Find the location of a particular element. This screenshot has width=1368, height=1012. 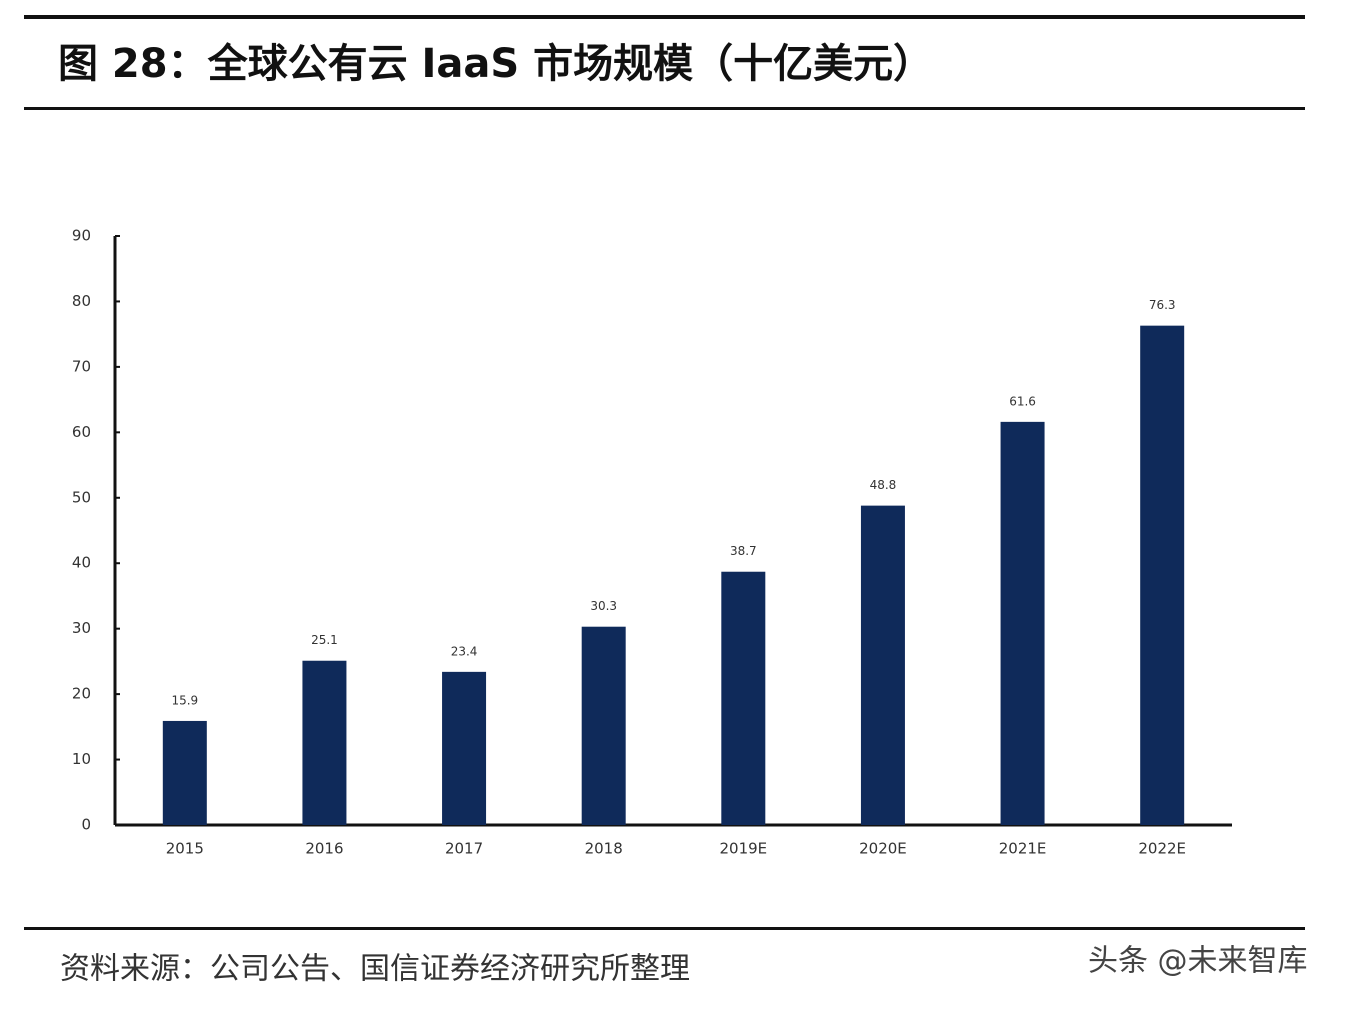

chart-title: 图 28：全球公有云 IaaS 市场规模（十亿美元） is located at coordinates (495, 64).